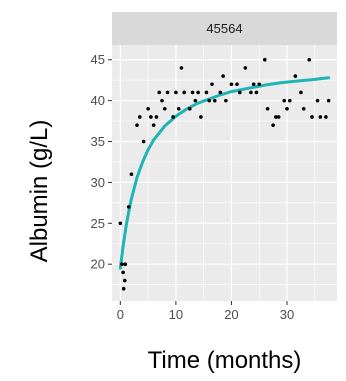 The width and height of the screenshot is (346, 381). Describe the element at coordinates (287, 314) in the screenshot. I see `x-tick-label: 30` at that location.